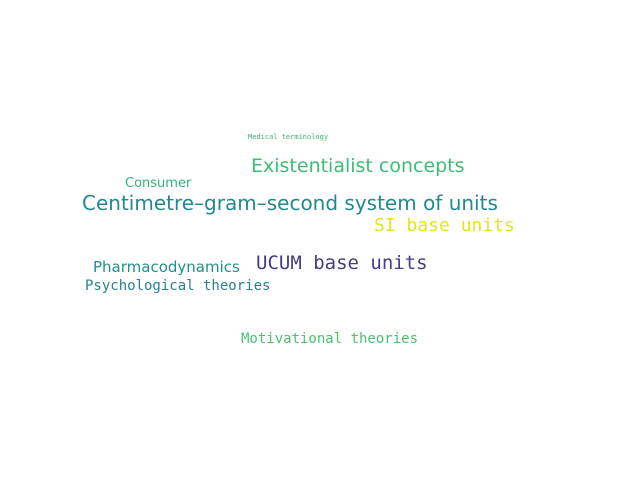 This screenshot has width=640, height=480. Describe the element at coordinates (330, 339) in the screenshot. I see `word-motivational-theories: Motivational theories` at that location.